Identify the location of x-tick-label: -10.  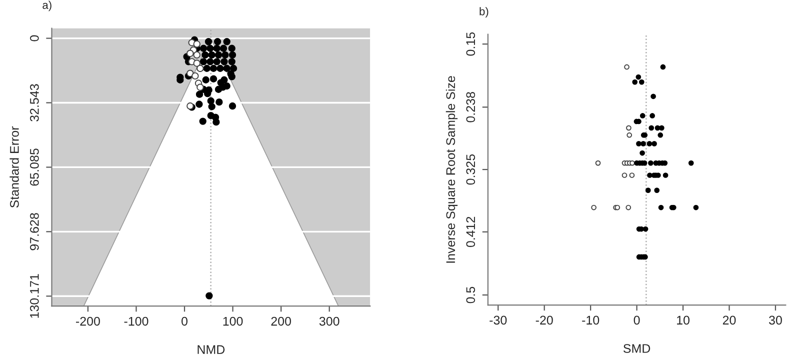
(591, 320).